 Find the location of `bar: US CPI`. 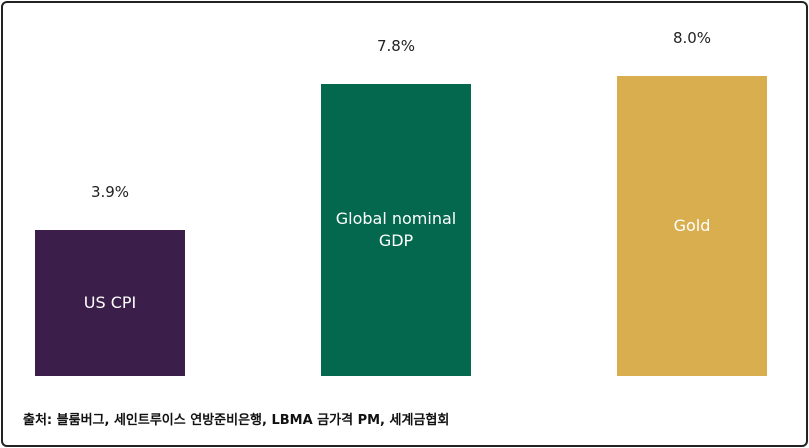

bar: US CPI is located at coordinates (110, 302).